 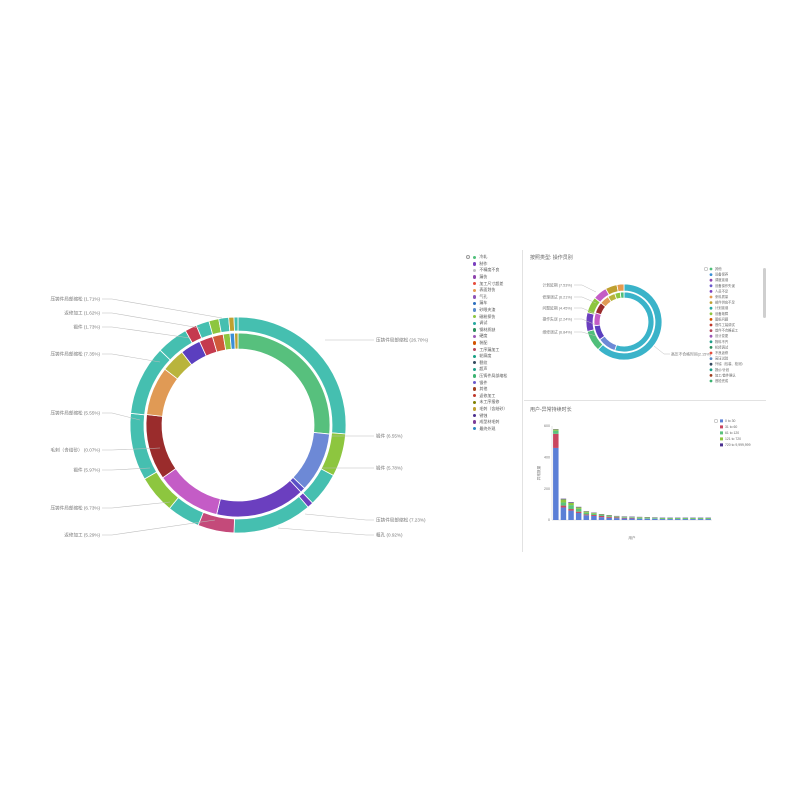 What do you see at coordinates (725, 324) in the screenshot?
I see `legend-label: 首件工装调试` at bounding box center [725, 324].